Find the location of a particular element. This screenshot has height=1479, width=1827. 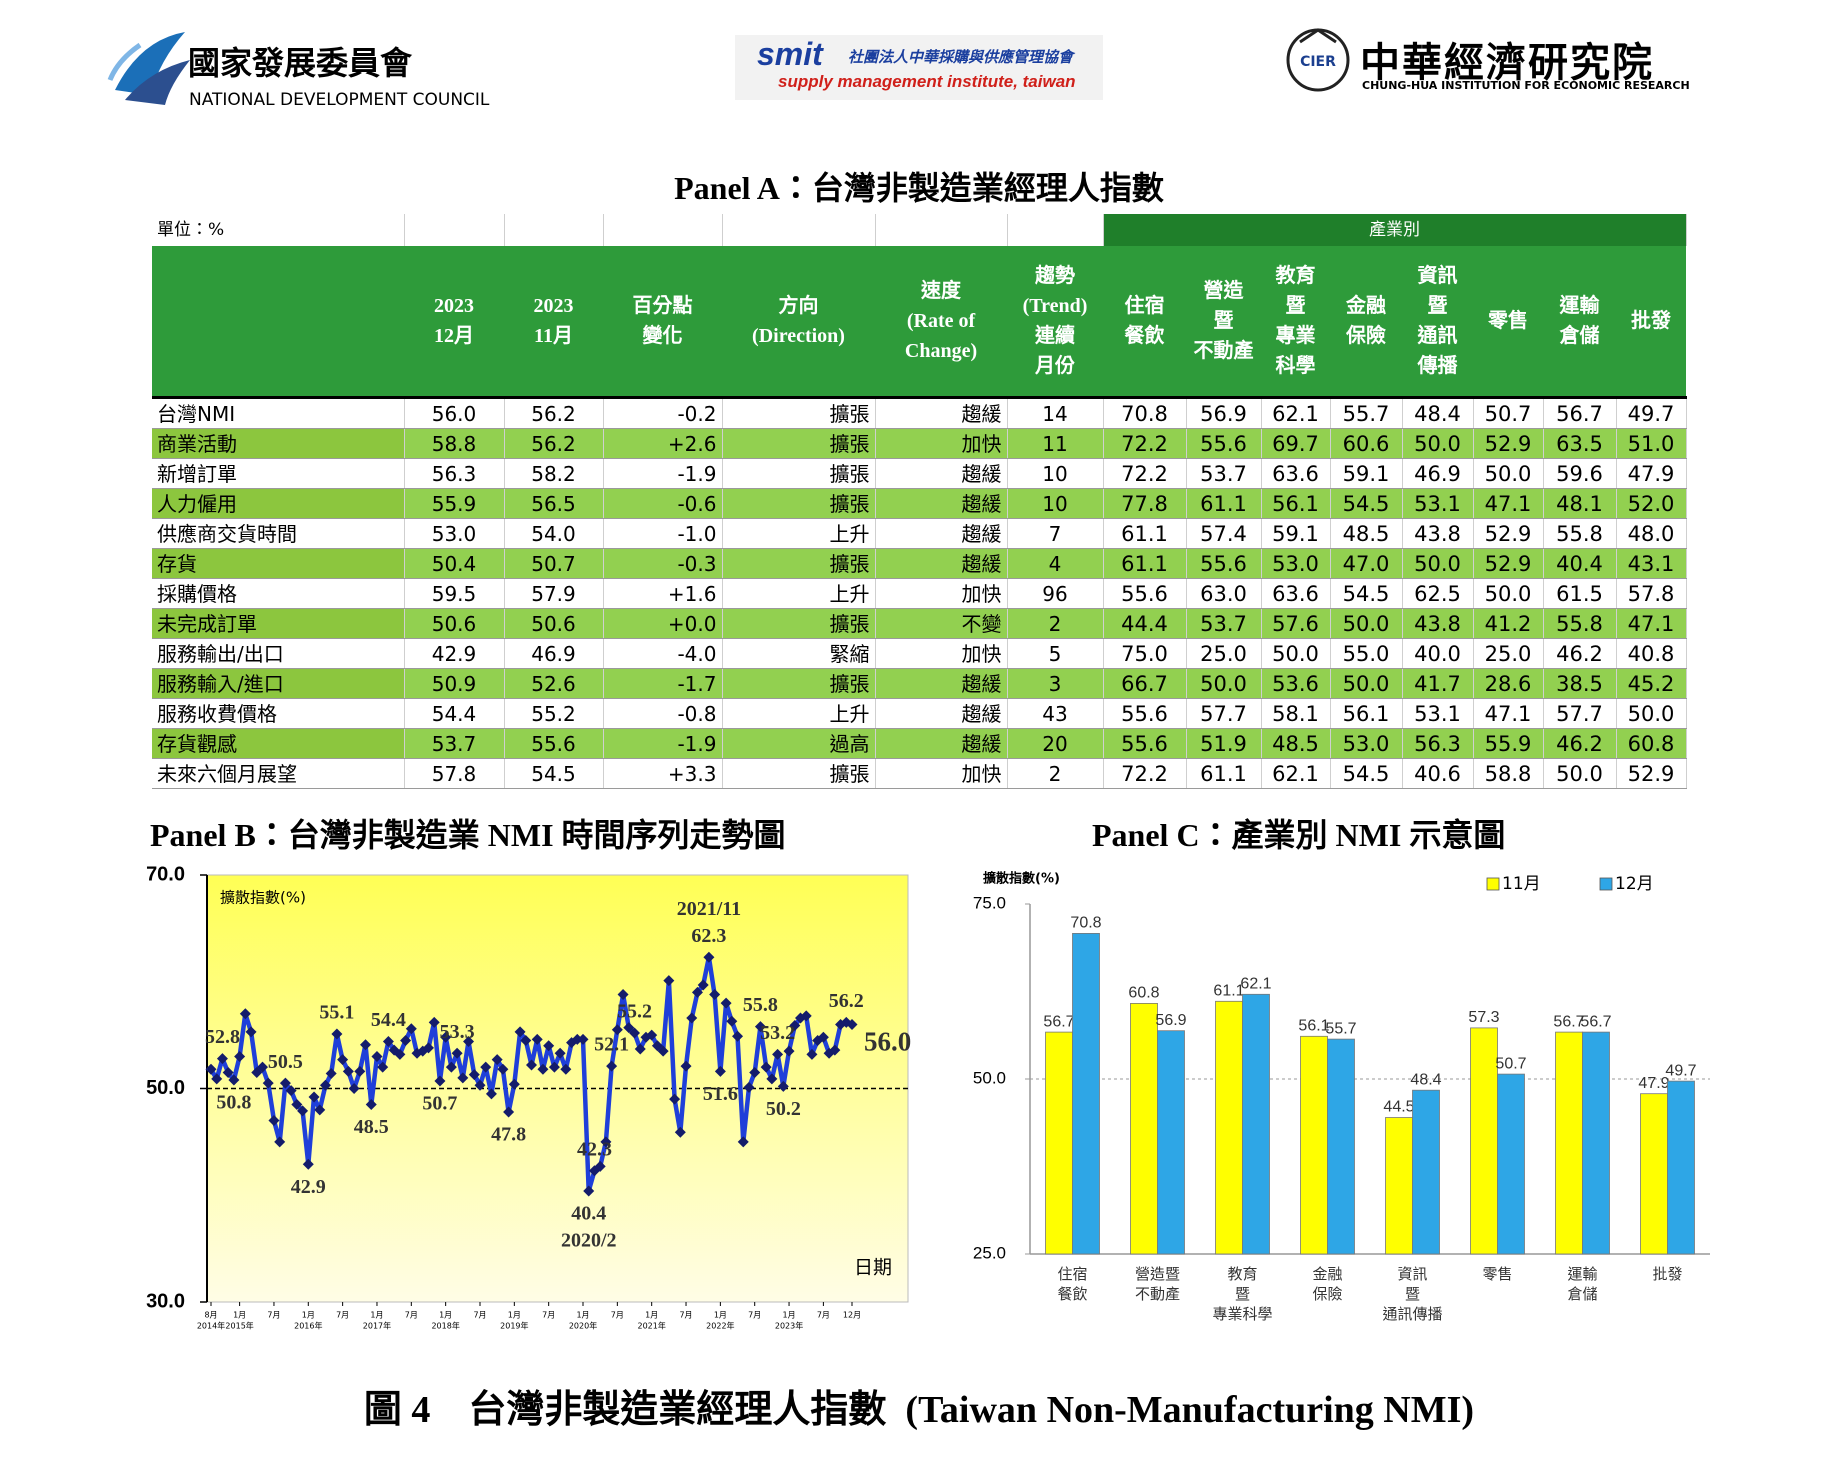

cell: 66.7 is located at coordinates (1145, 683).